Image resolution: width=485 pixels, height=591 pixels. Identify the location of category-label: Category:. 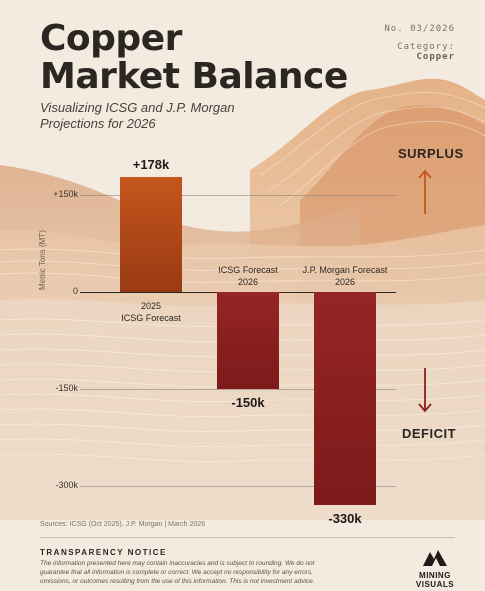
(426, 47).